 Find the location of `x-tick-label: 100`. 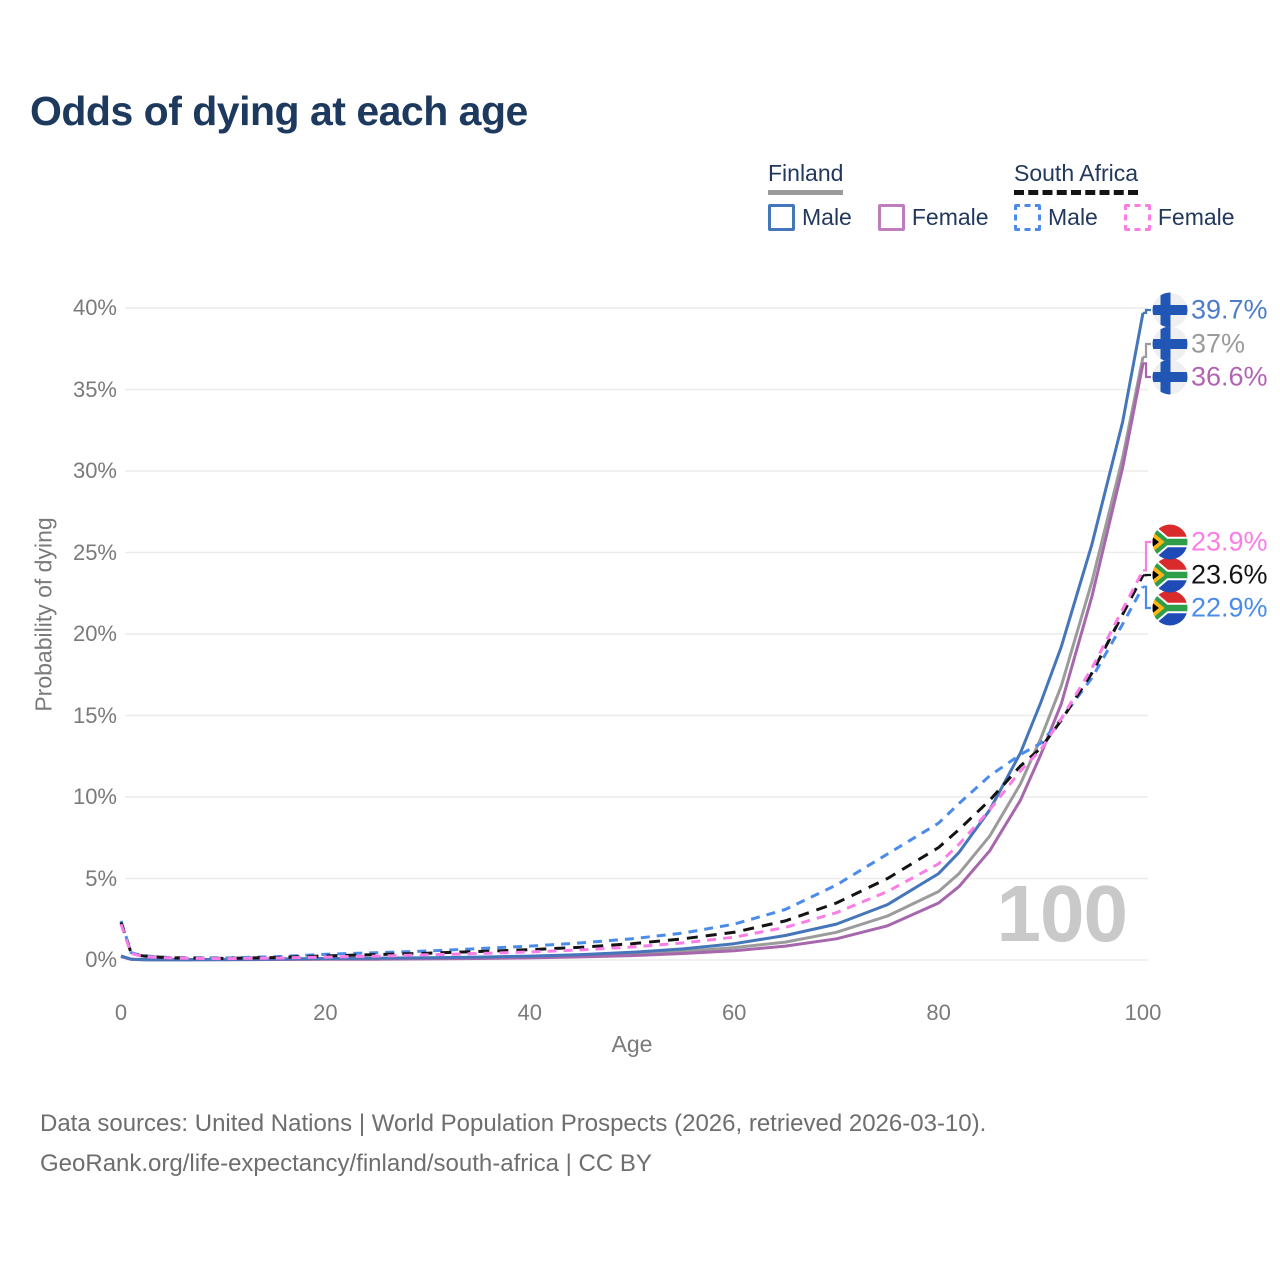

x-tick-label: 100 is located at coordinates (1143, 1012).